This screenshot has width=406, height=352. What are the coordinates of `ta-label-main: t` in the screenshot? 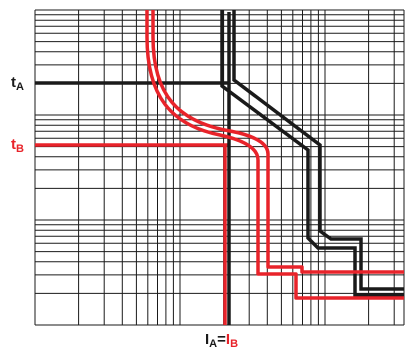 It's located at (13, 82).